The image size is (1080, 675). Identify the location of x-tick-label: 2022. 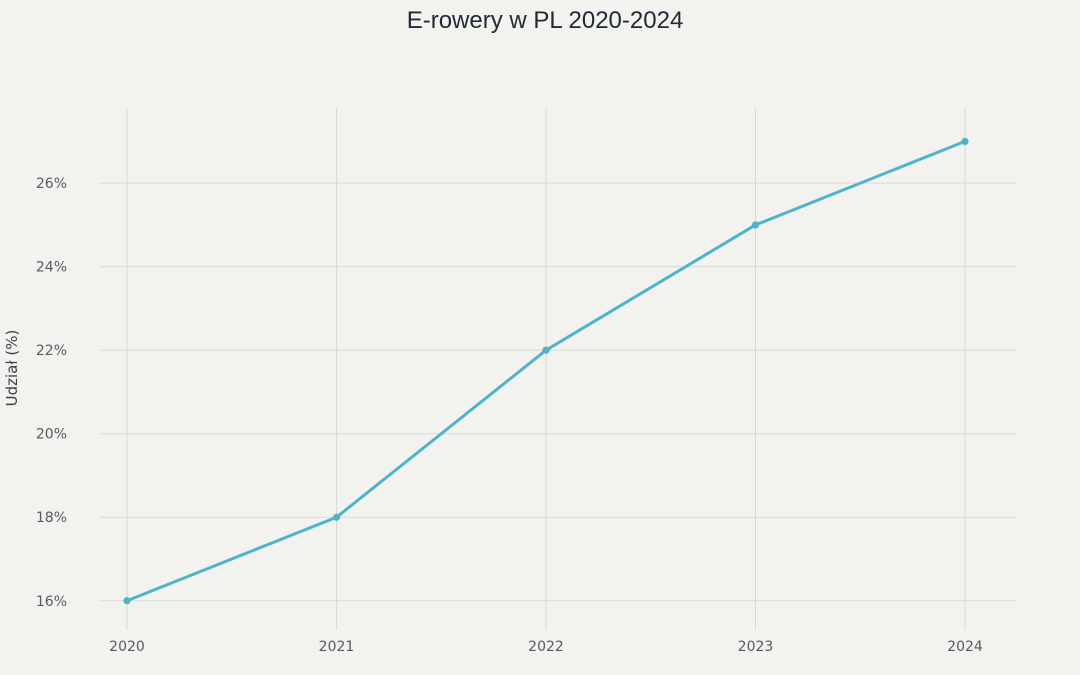
(546, 647).